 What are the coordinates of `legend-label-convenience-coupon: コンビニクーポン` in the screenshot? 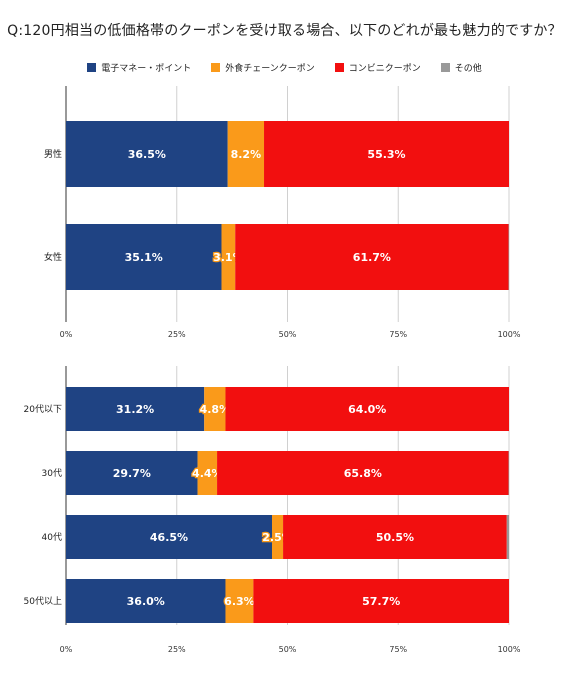 It's located at (384, 69).